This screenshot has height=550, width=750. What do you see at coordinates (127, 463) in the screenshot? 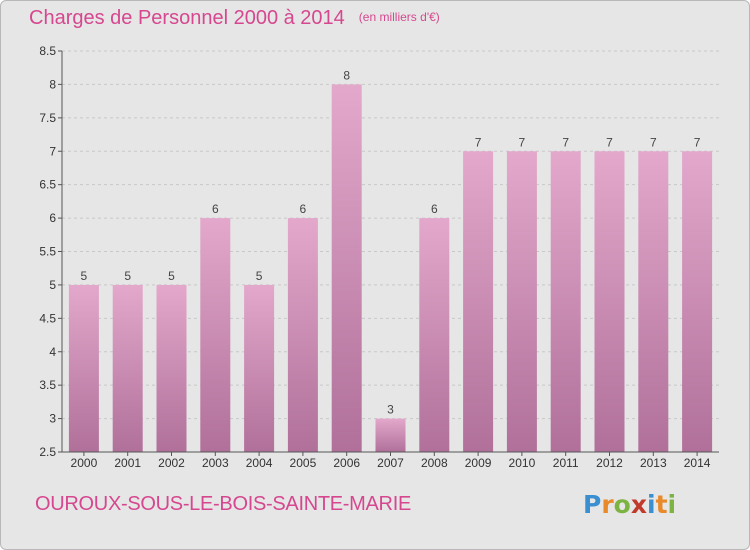
I see `x-tick-label: 2001` at bounding box center [127, 463].